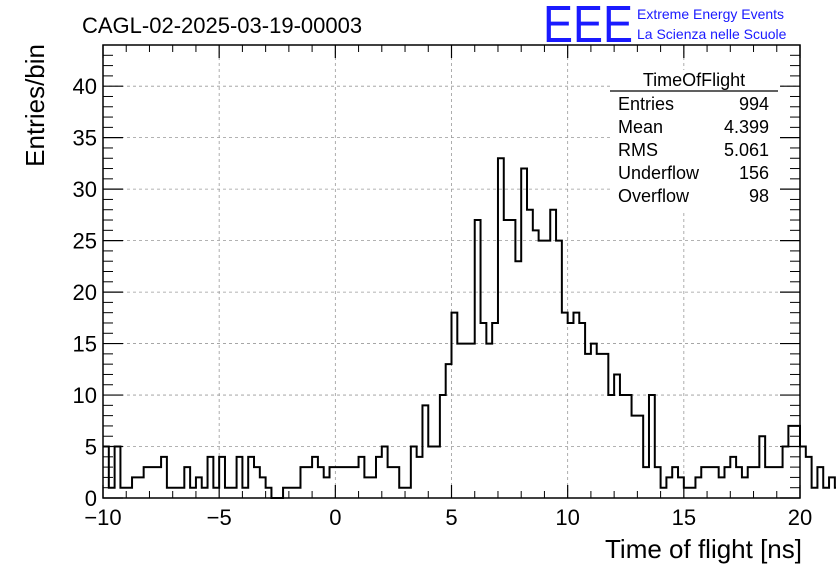 This screenshot has height=572, width=836. Describe the element at coordinates (754, 104) in the screenshot. I see `stat-value-entries: 994` at that location.